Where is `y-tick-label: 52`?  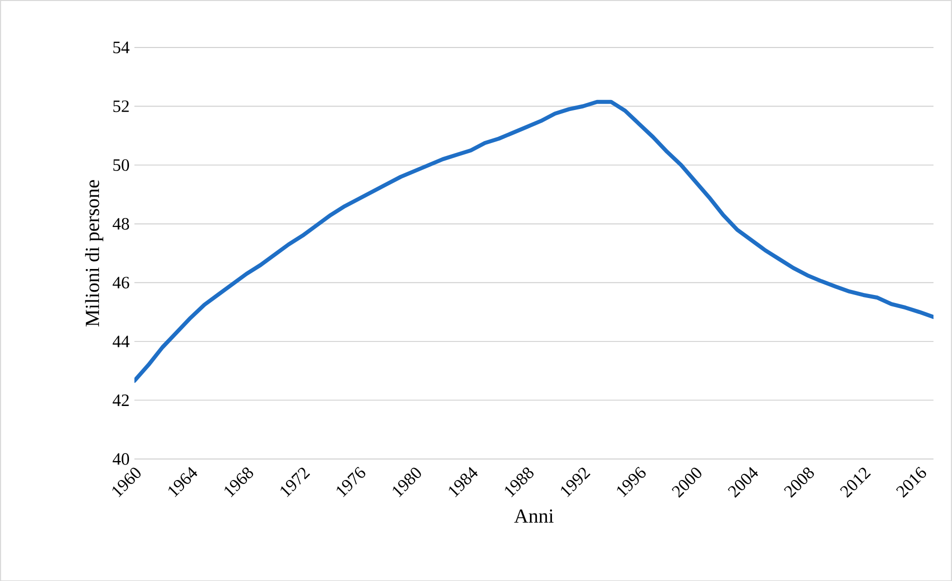 y-tick-label: 52 is located at coordinates (121, 106).